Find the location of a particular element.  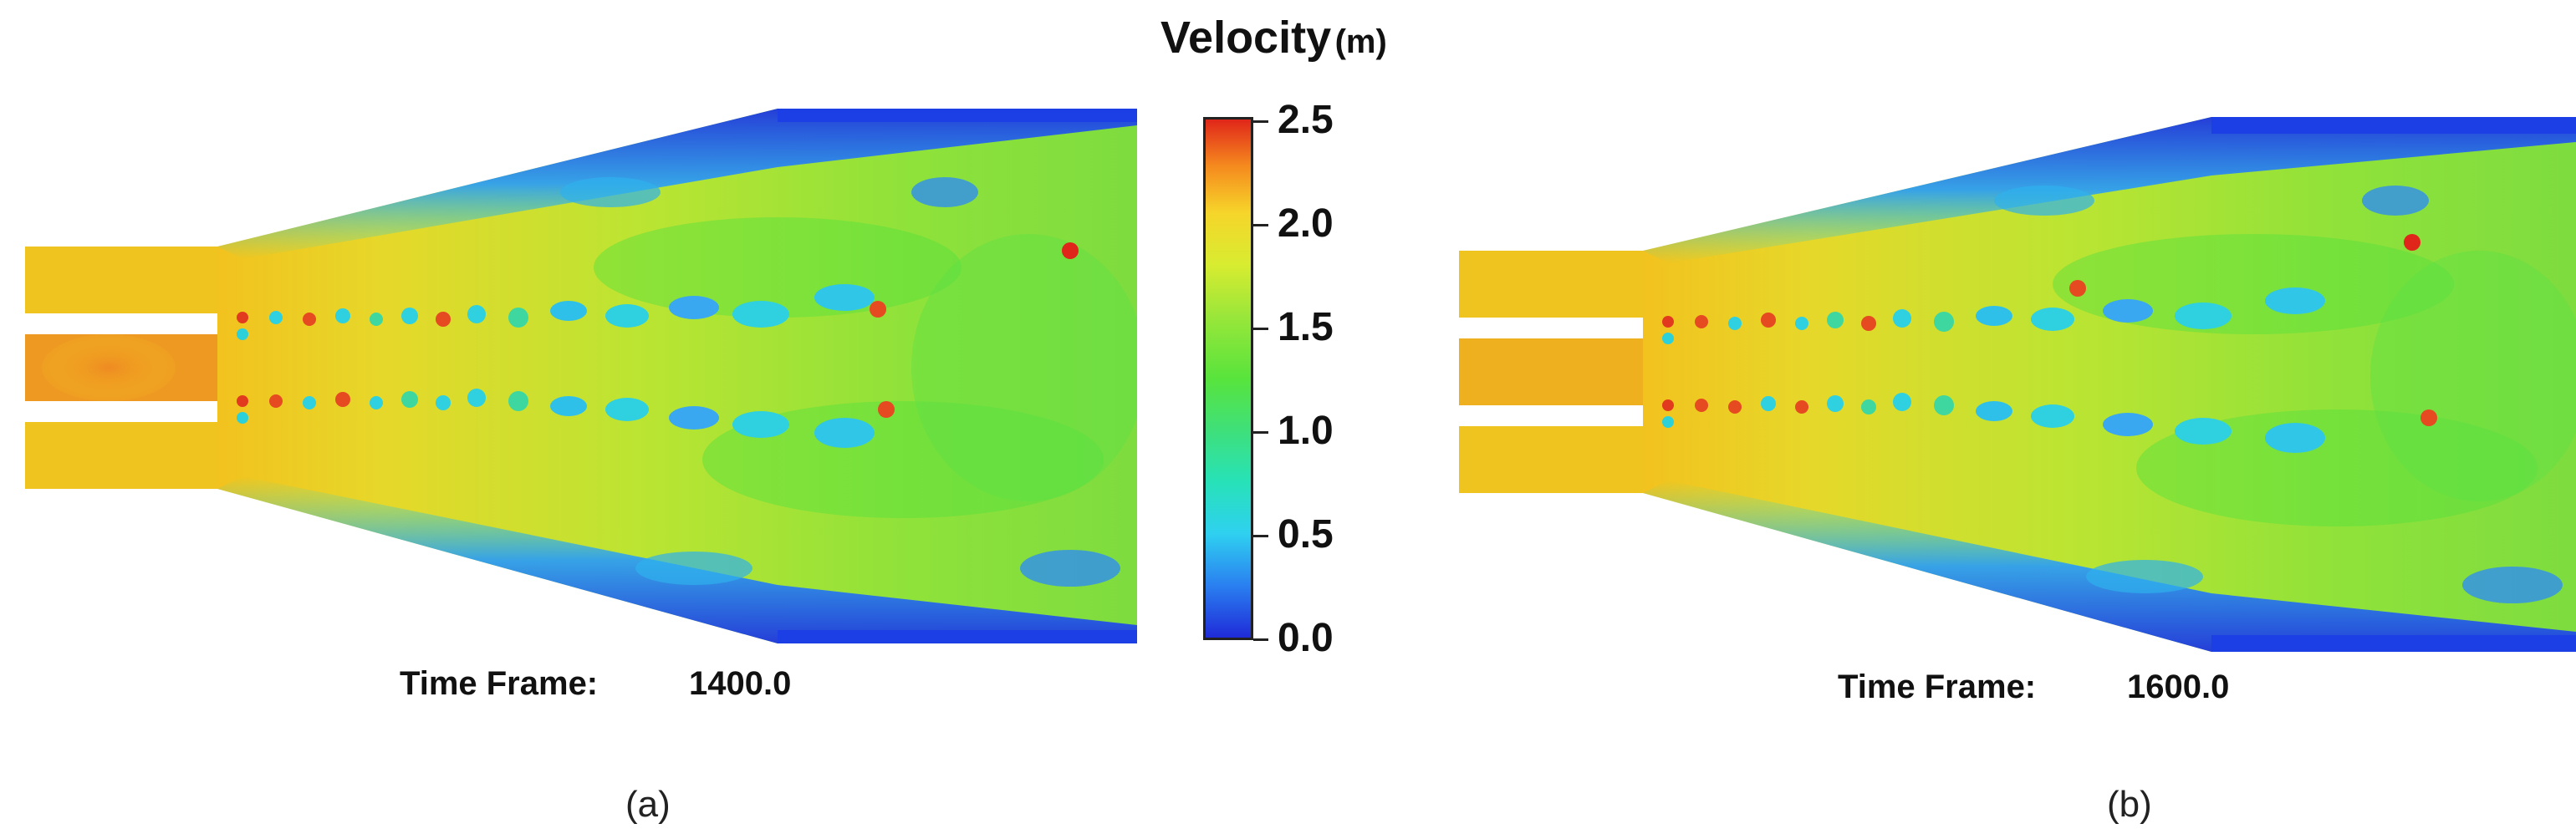

inlet-channel-middle is located at coordinates (1551, 371).